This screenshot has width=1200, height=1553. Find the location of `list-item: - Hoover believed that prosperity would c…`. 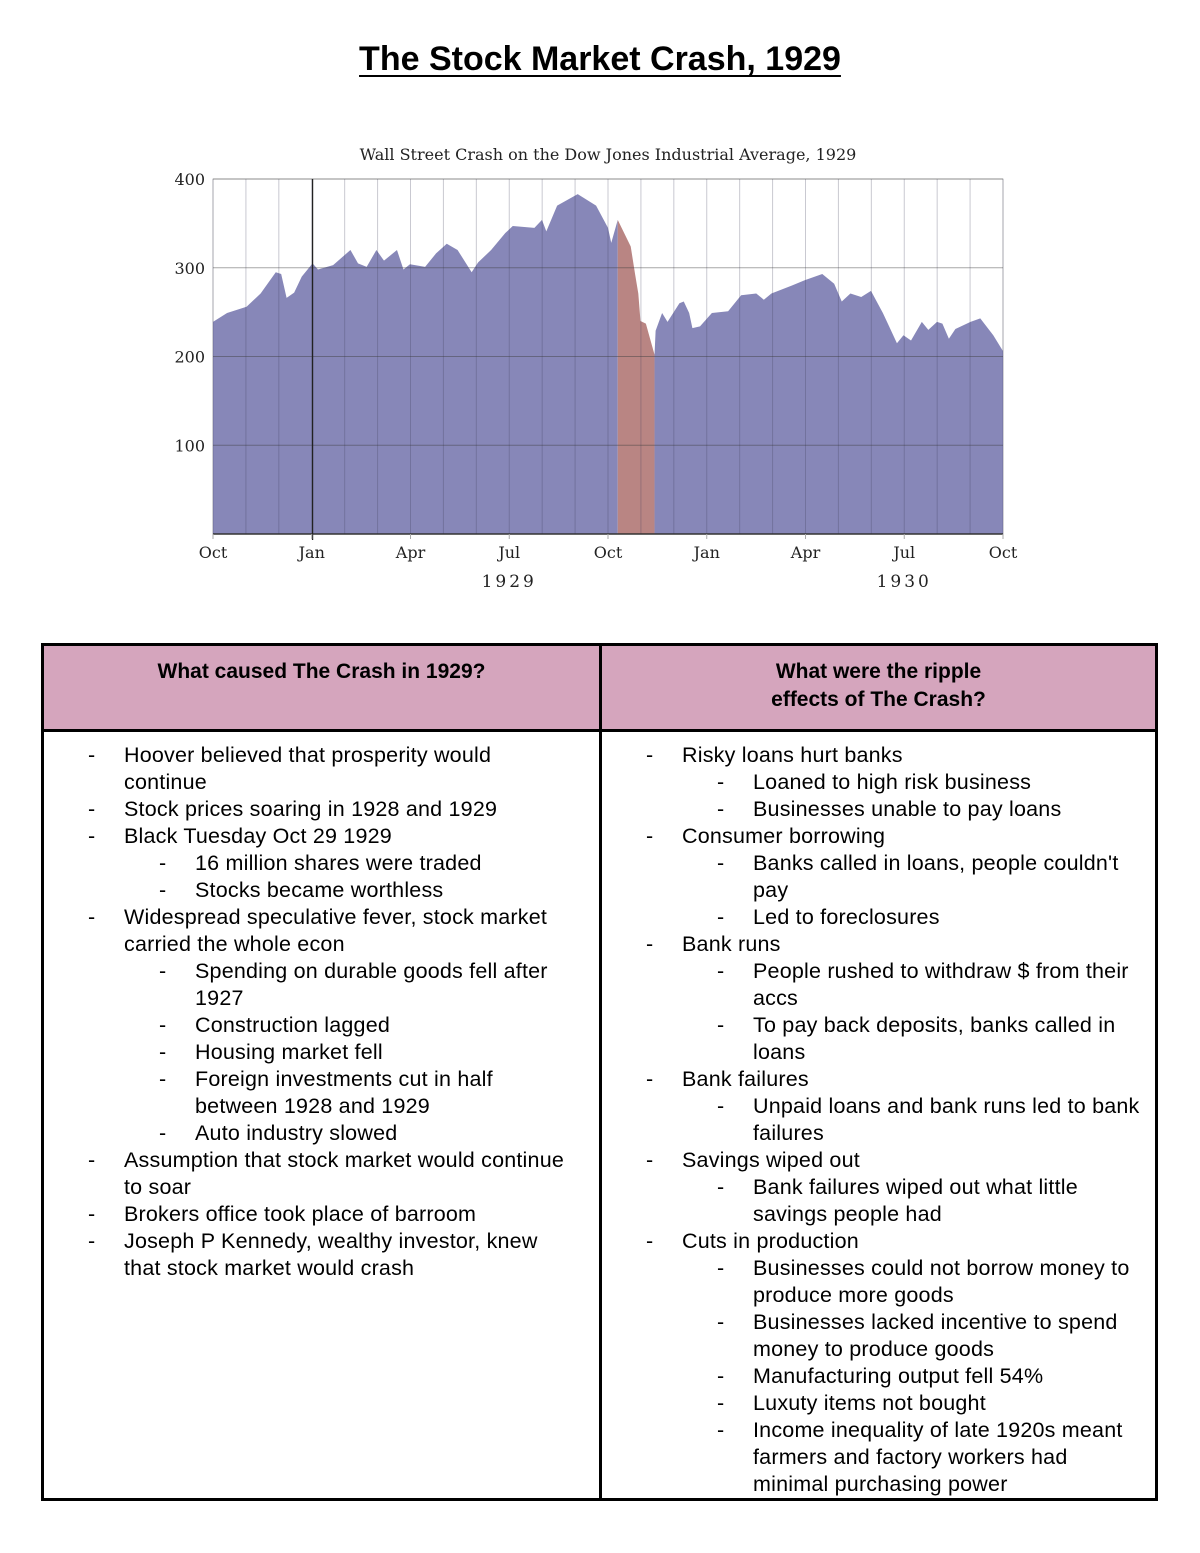

list-item: - Hoover believed that prosperity would c… is located at coordinates (311, 769).